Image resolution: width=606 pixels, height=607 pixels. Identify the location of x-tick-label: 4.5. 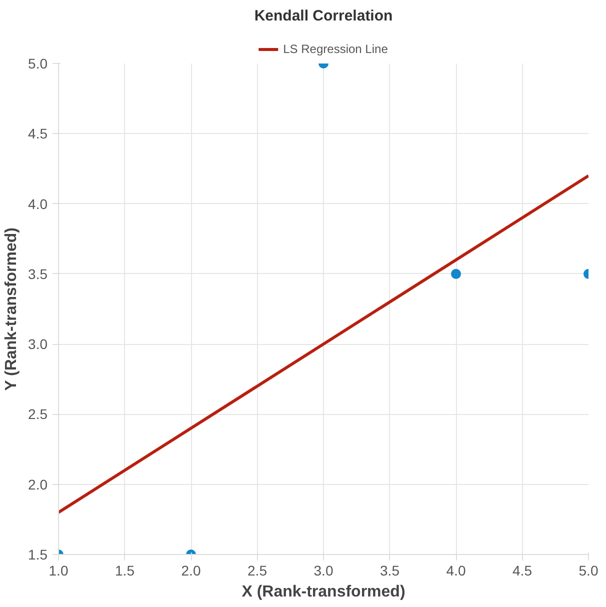
(522, 570).